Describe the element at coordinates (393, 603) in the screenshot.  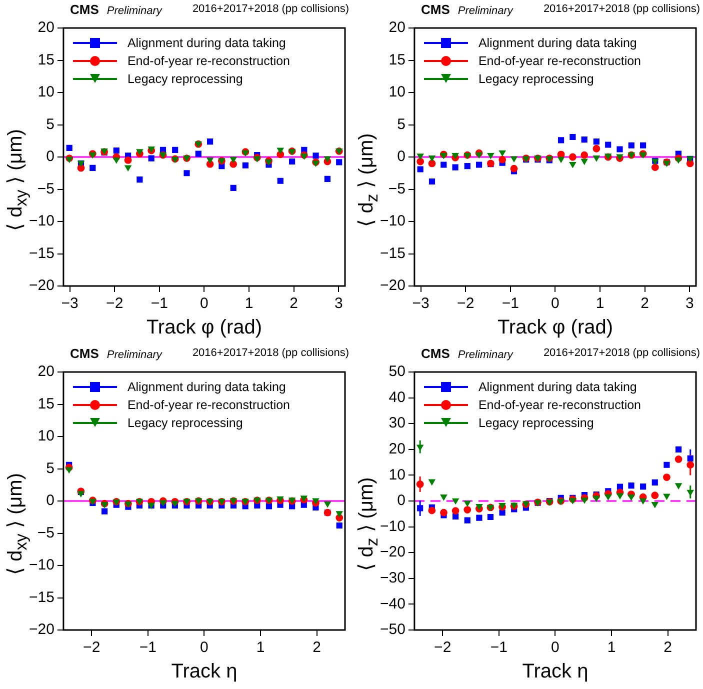
I see `y-tick-label: −40` at that location.